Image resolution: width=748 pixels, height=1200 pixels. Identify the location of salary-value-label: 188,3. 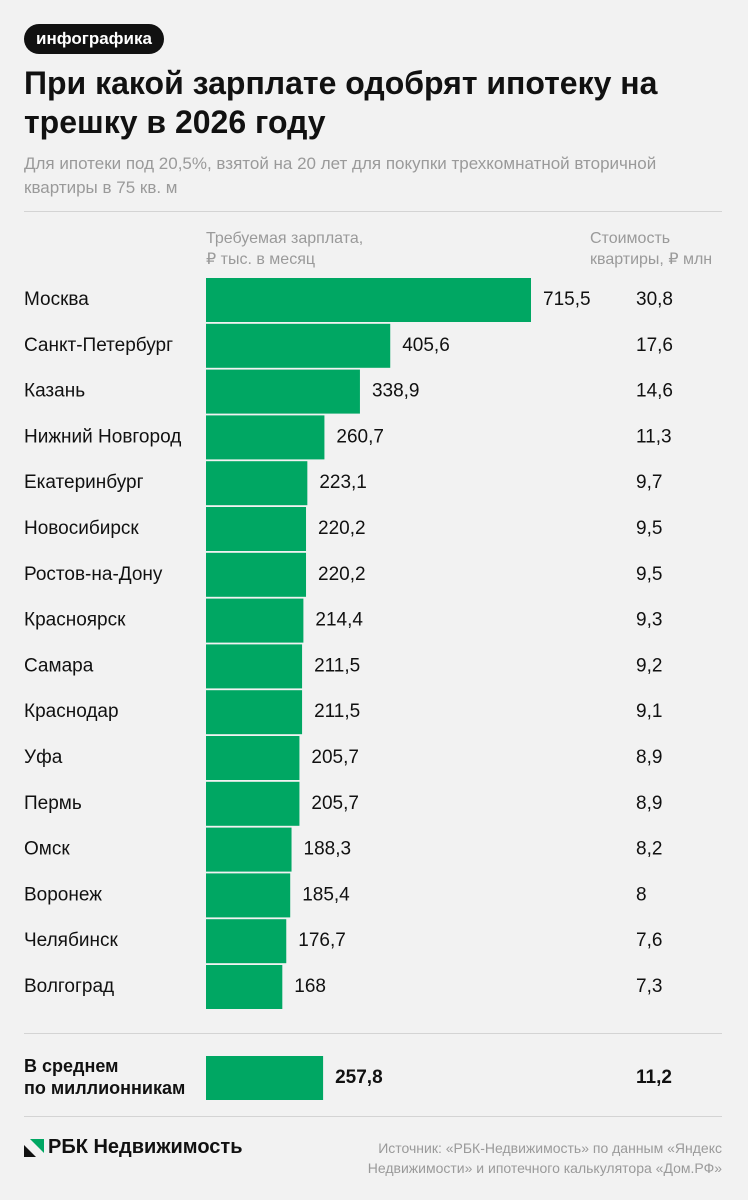
(328, 849).